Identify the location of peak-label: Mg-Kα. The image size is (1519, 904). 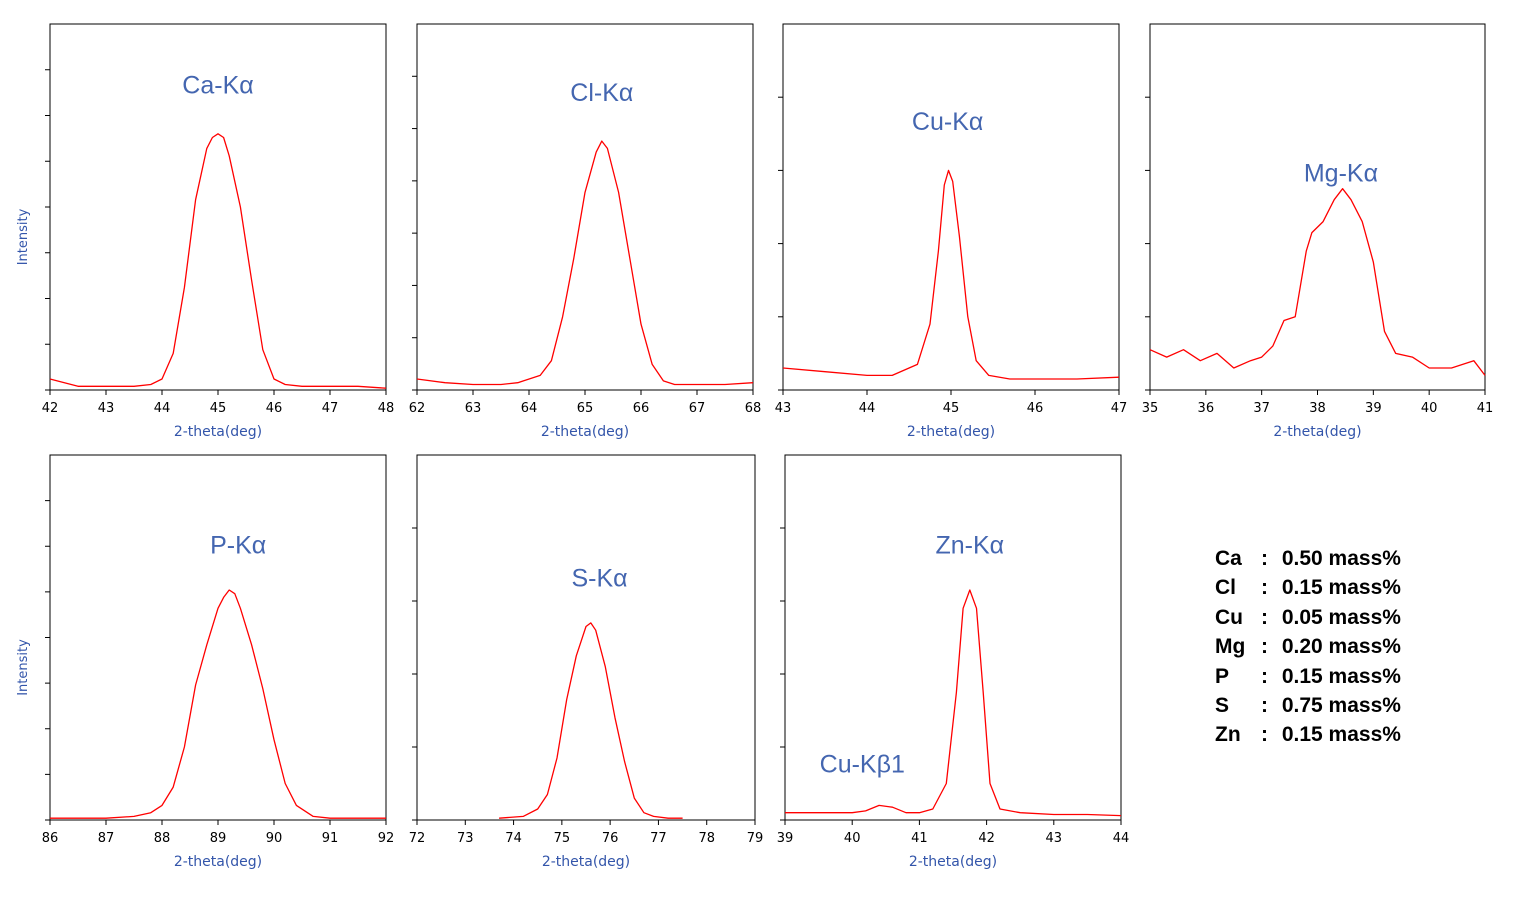
(1341, 173).